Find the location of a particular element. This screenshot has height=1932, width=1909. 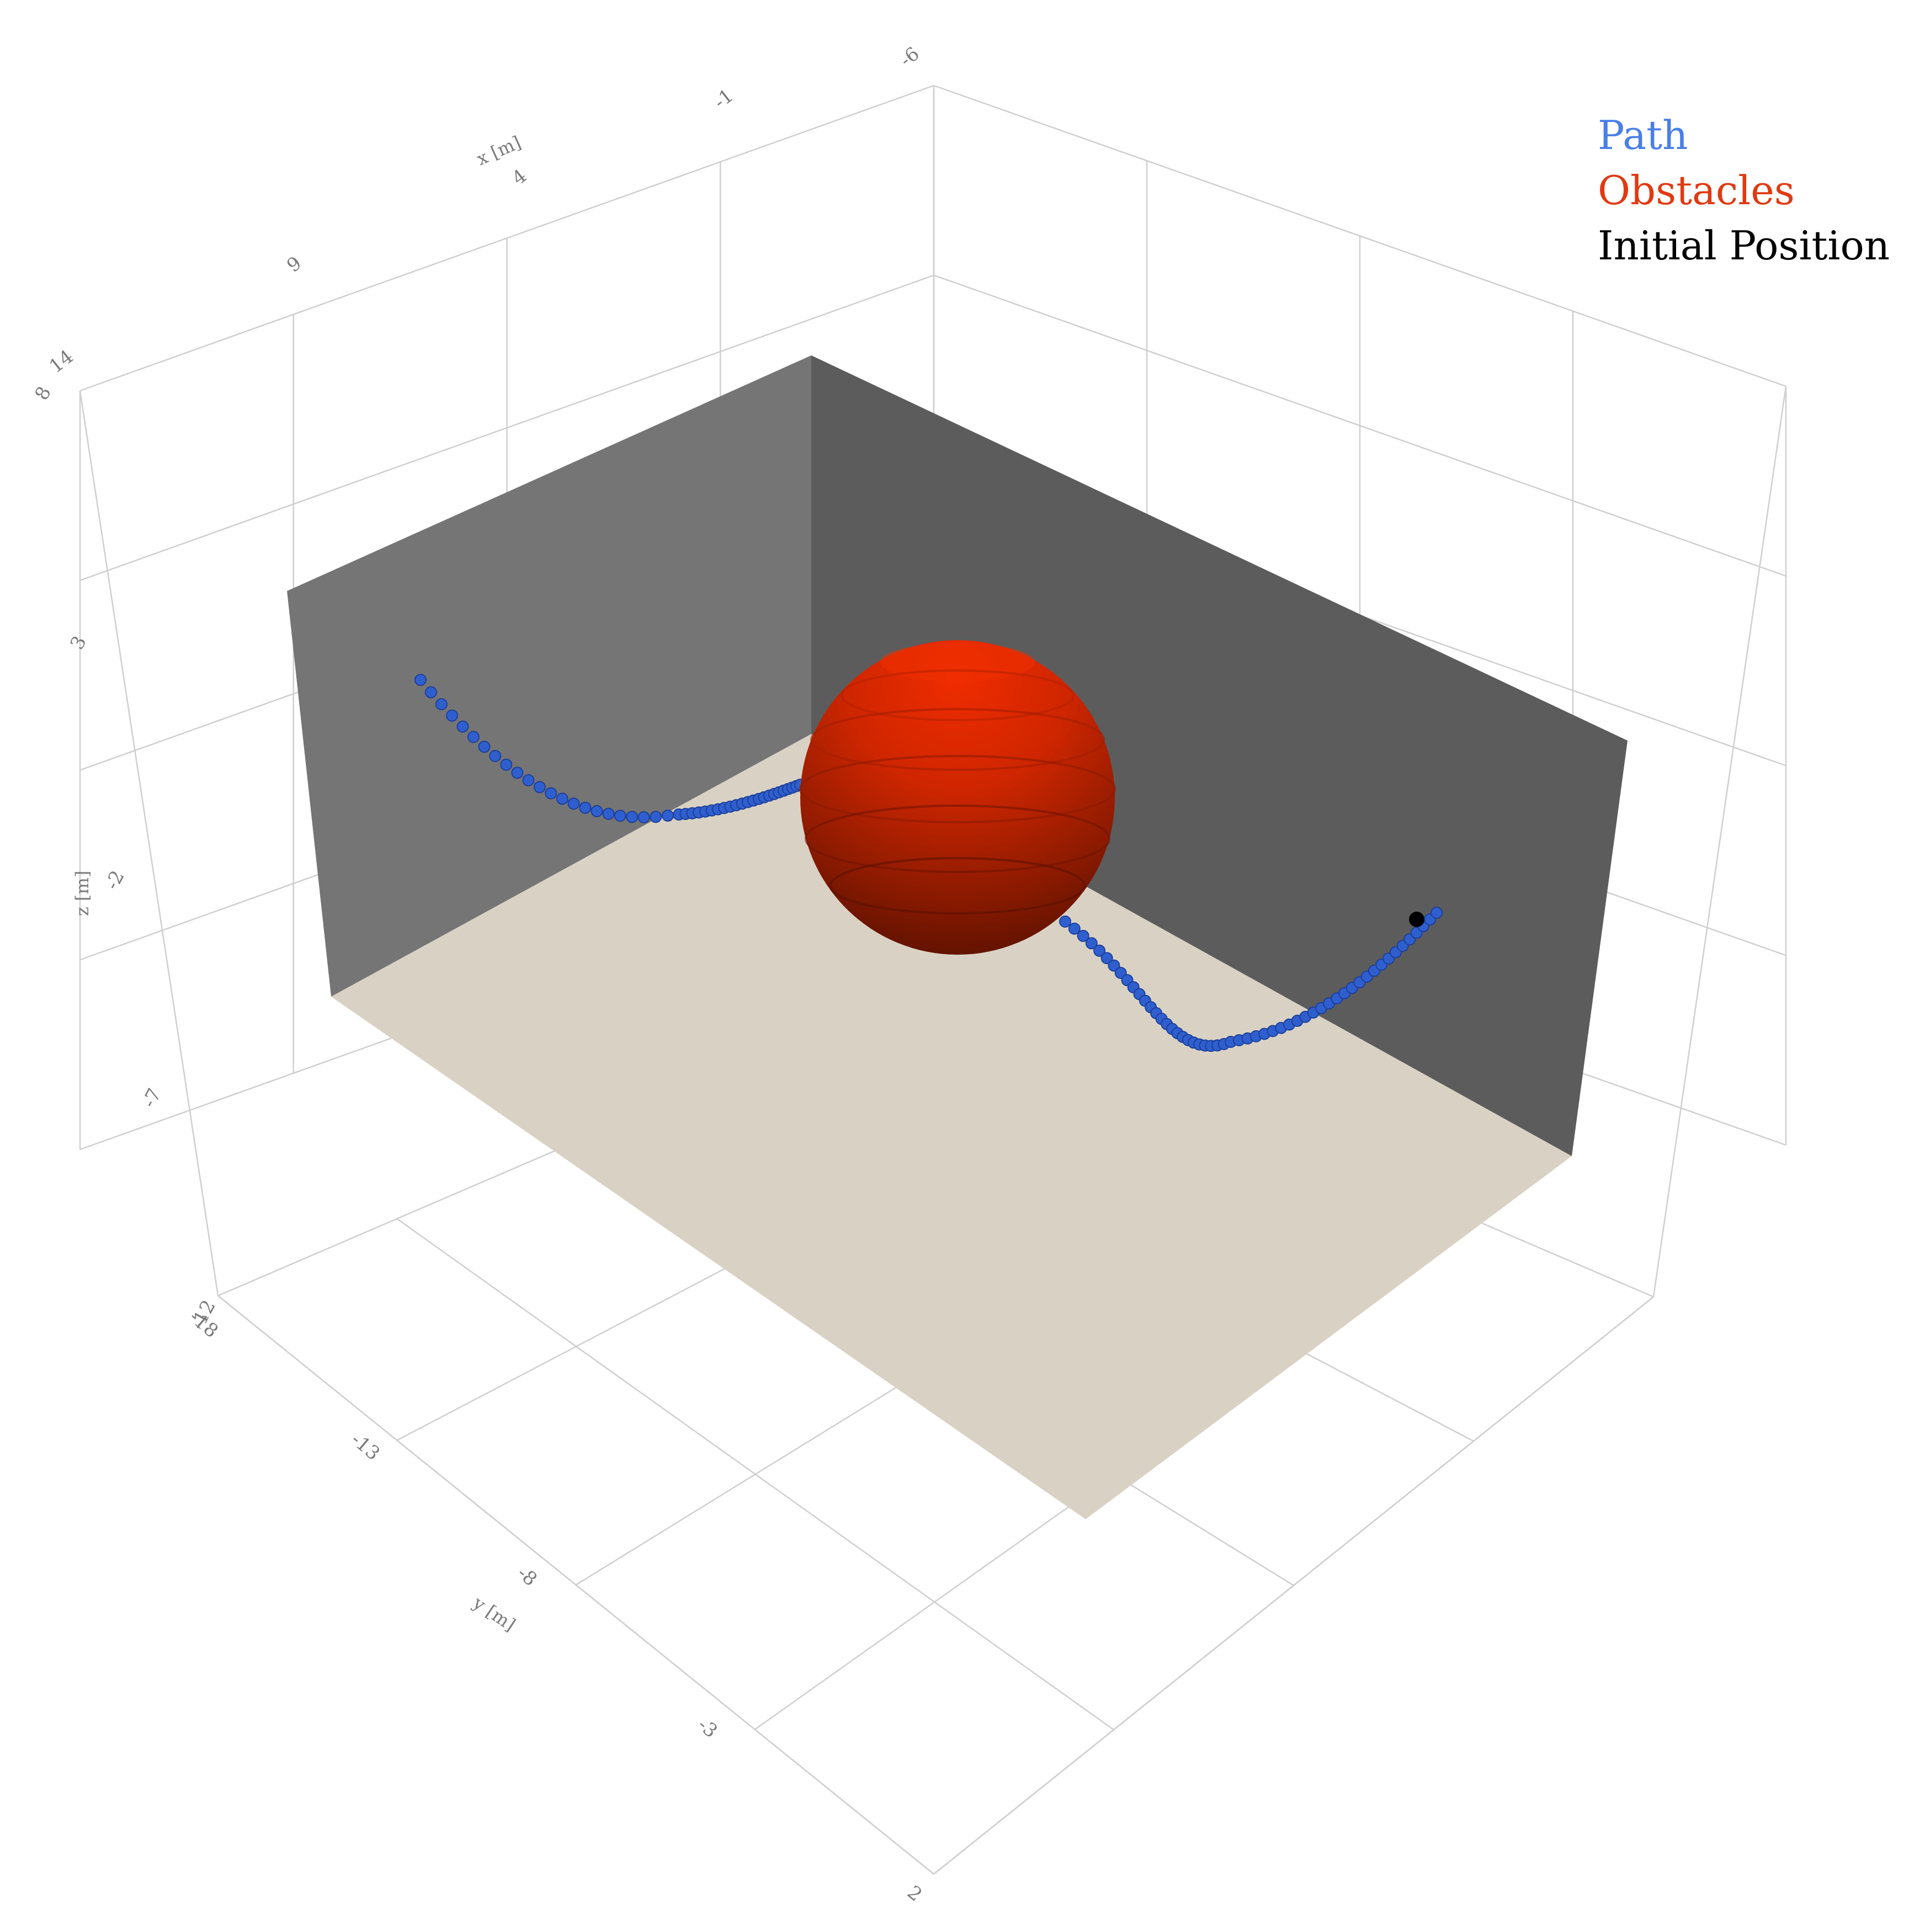

initial-position-marker is located at coordinates (1417, 919).